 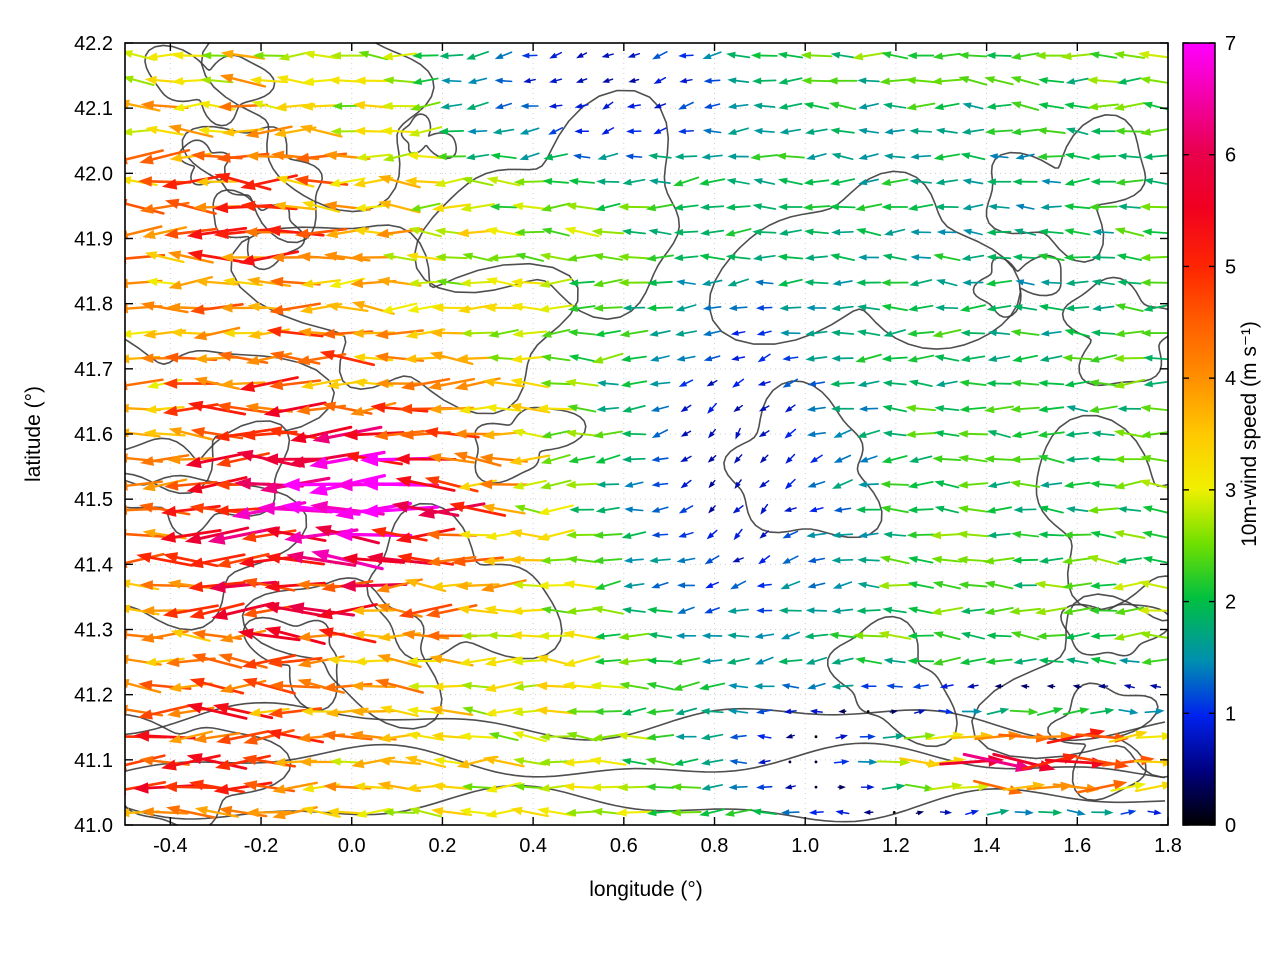 What do you see at coordinates (443, 846) in the screenshot?
I see `x-tick-label: 0.2` at bounding box center [443, 846].